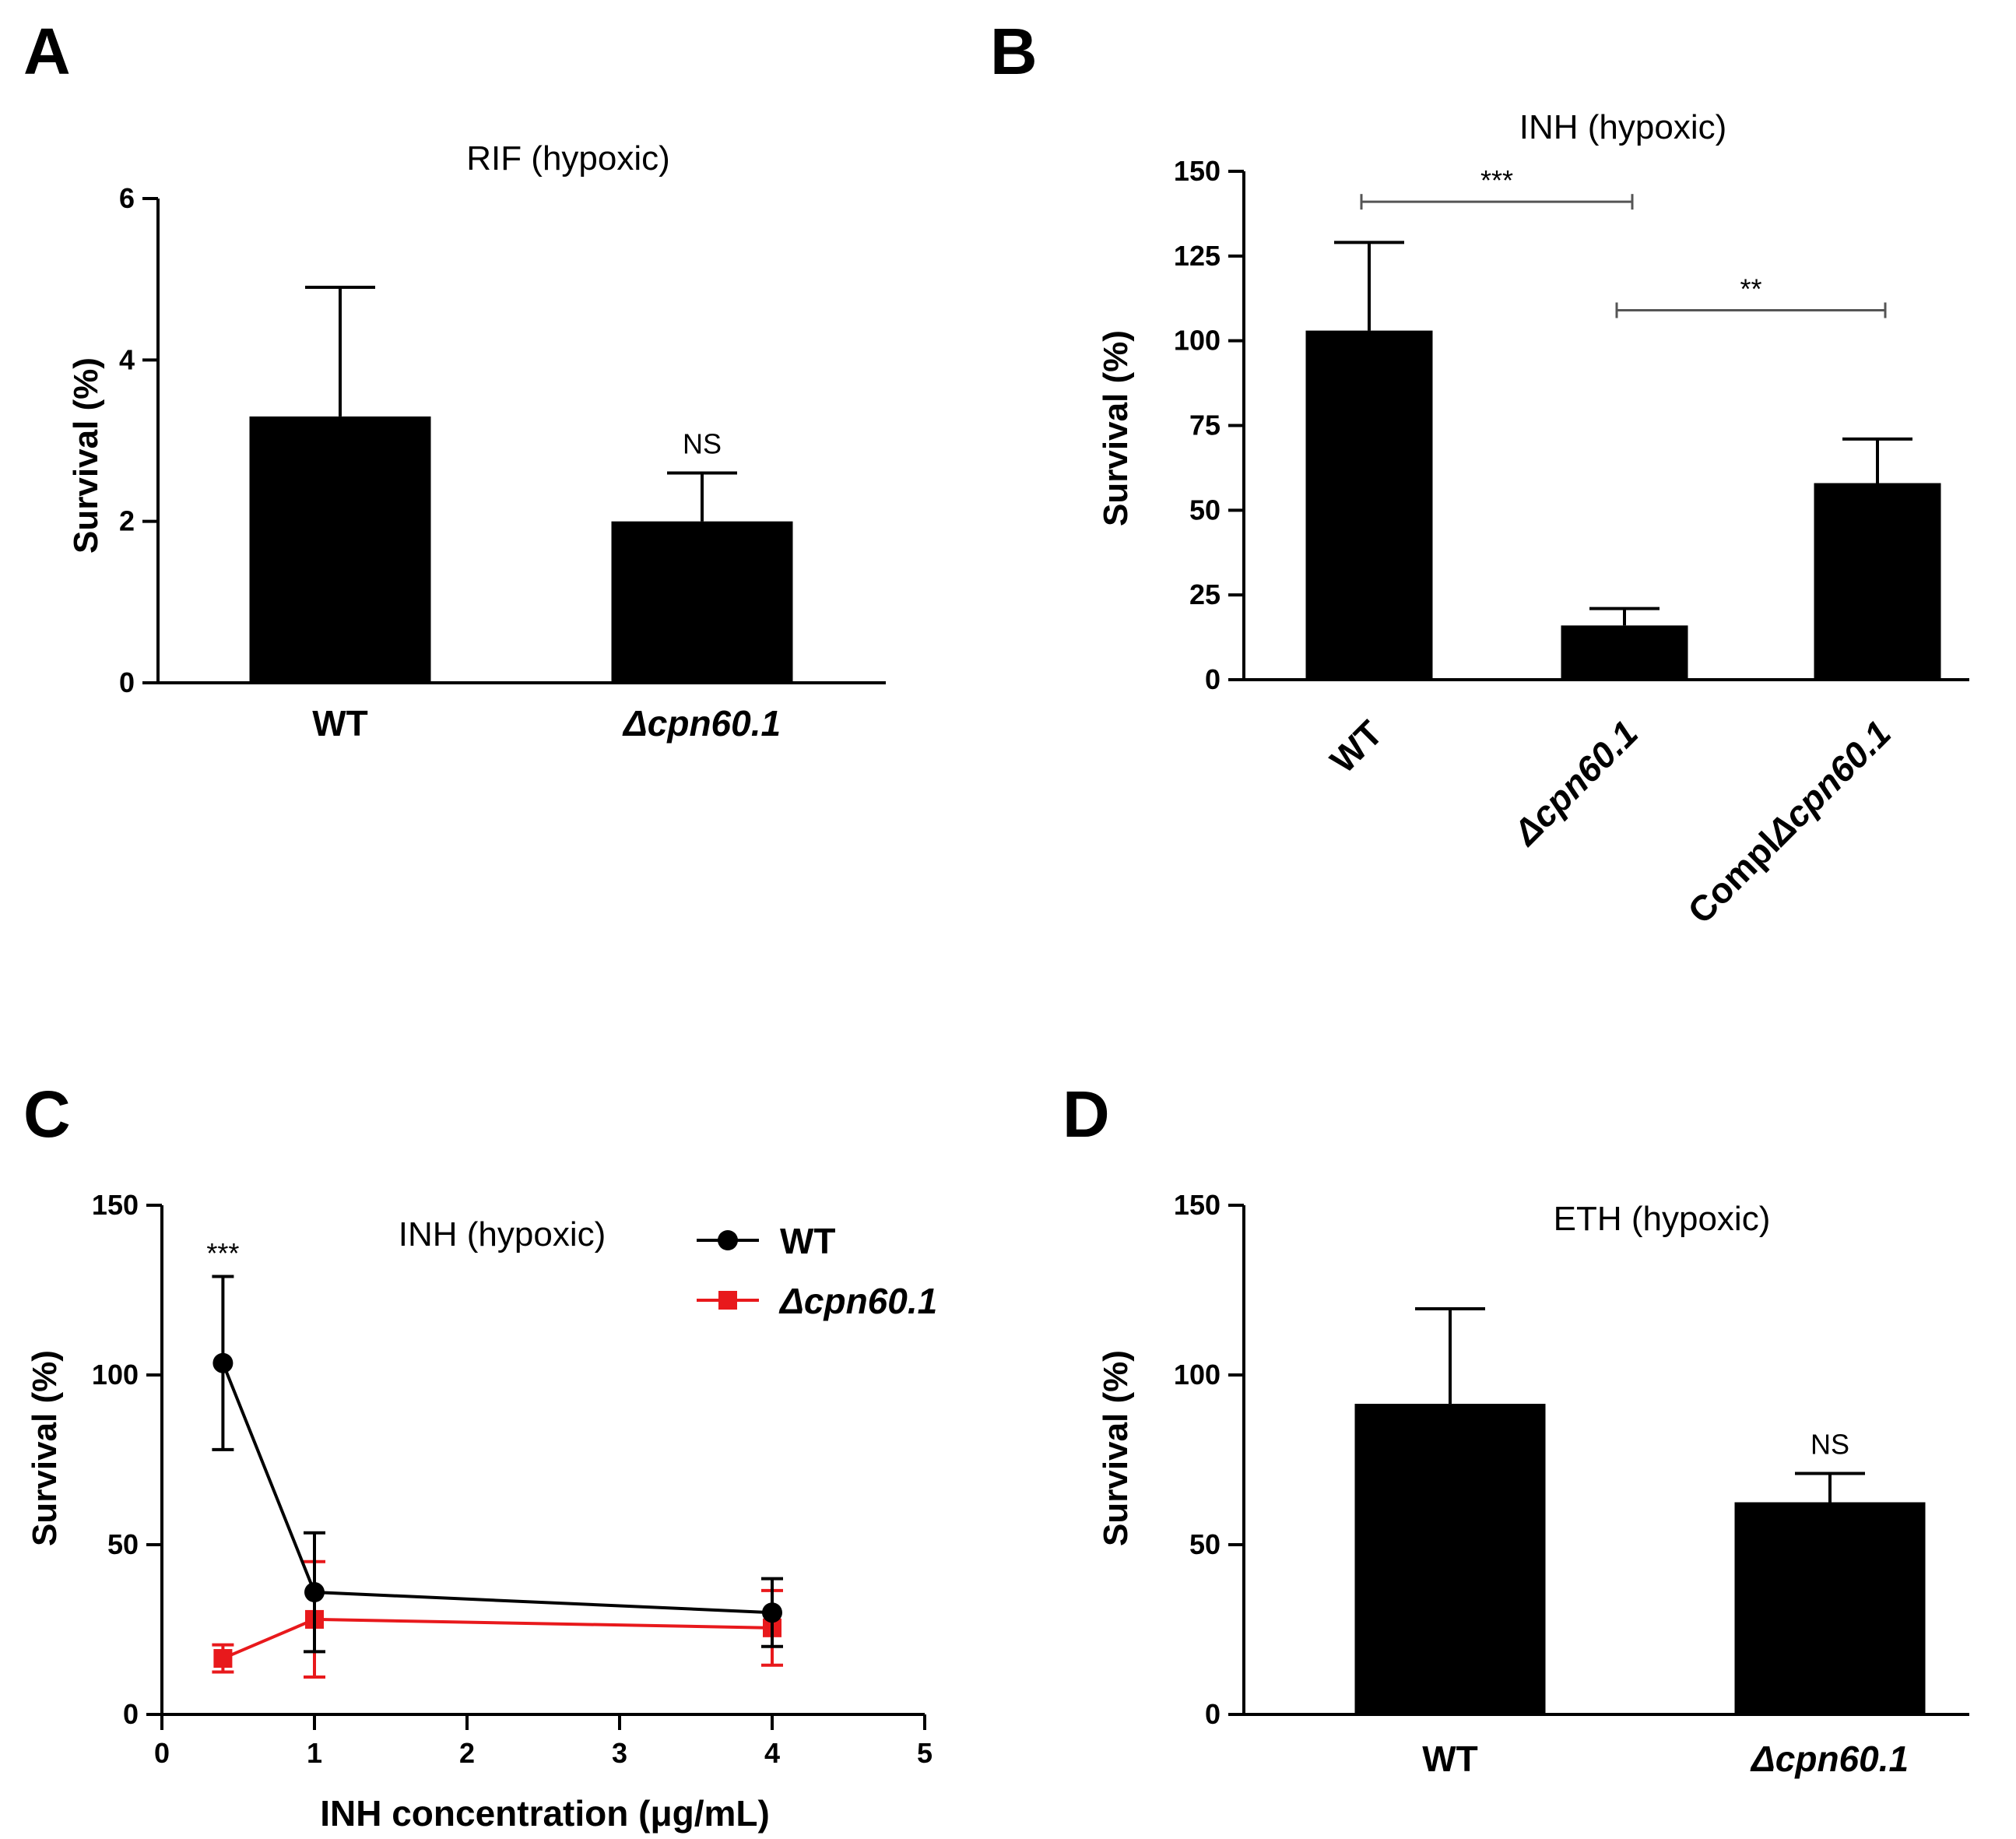 The image size is (2016, 1839). What do you see at coordinates (1450, 1759) in the screenshot?
I see `panel-d-category-label-0: WT` at bounding box center [1450, 1759].